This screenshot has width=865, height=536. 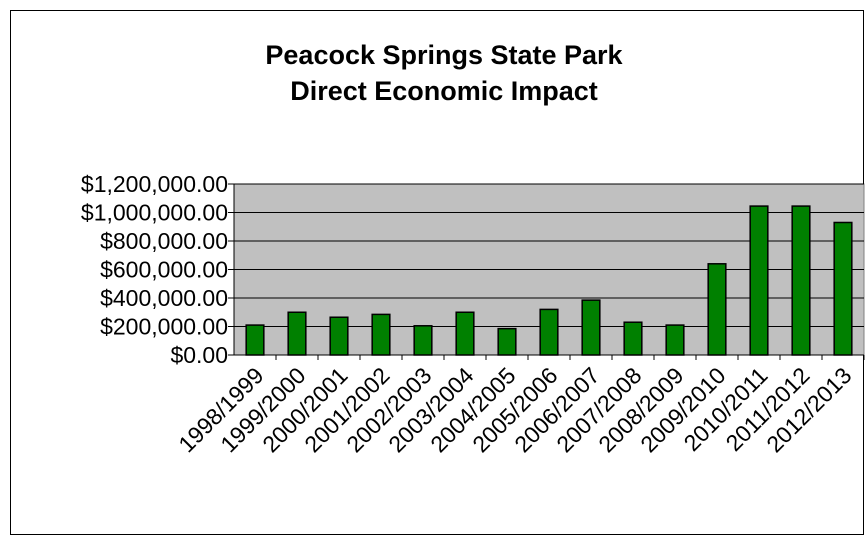 What do you see at coordinates (154, 213) in the screenshot?
I see `y-tick-label: $1,000,000.00` at bounding box center [154, 213].